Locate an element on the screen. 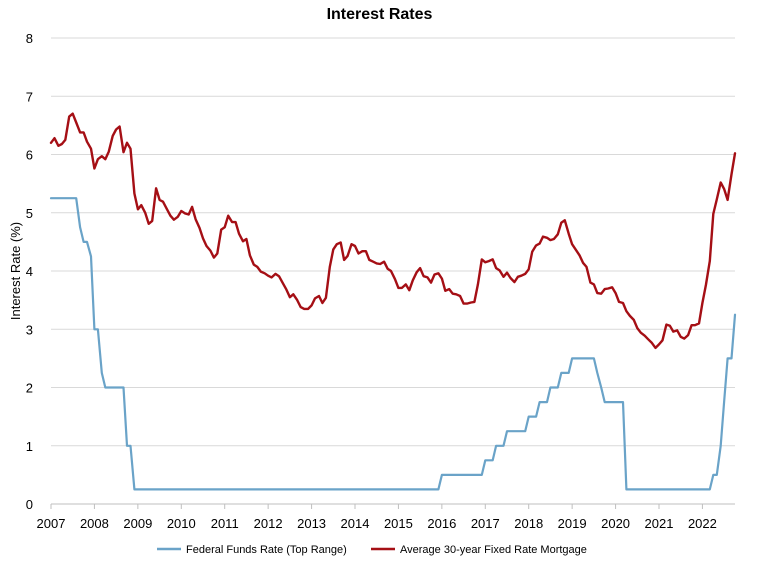 The height and width of the screenshot is (566, 759). y-tick-label: 0 is located at coordinates (29, 504).